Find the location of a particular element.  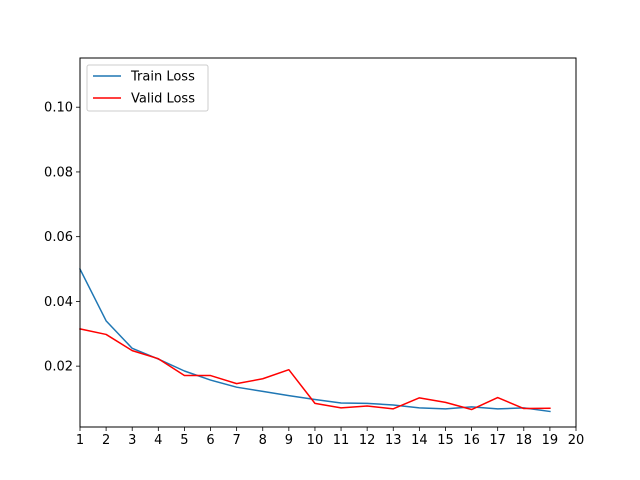

x-tick-label: 17 is located at coordinates (497, 440).